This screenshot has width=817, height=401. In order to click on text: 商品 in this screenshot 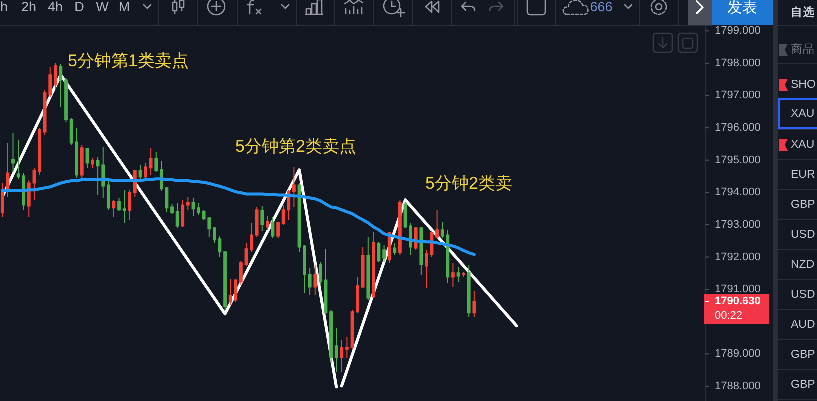, I will do `click(803, 49)`.